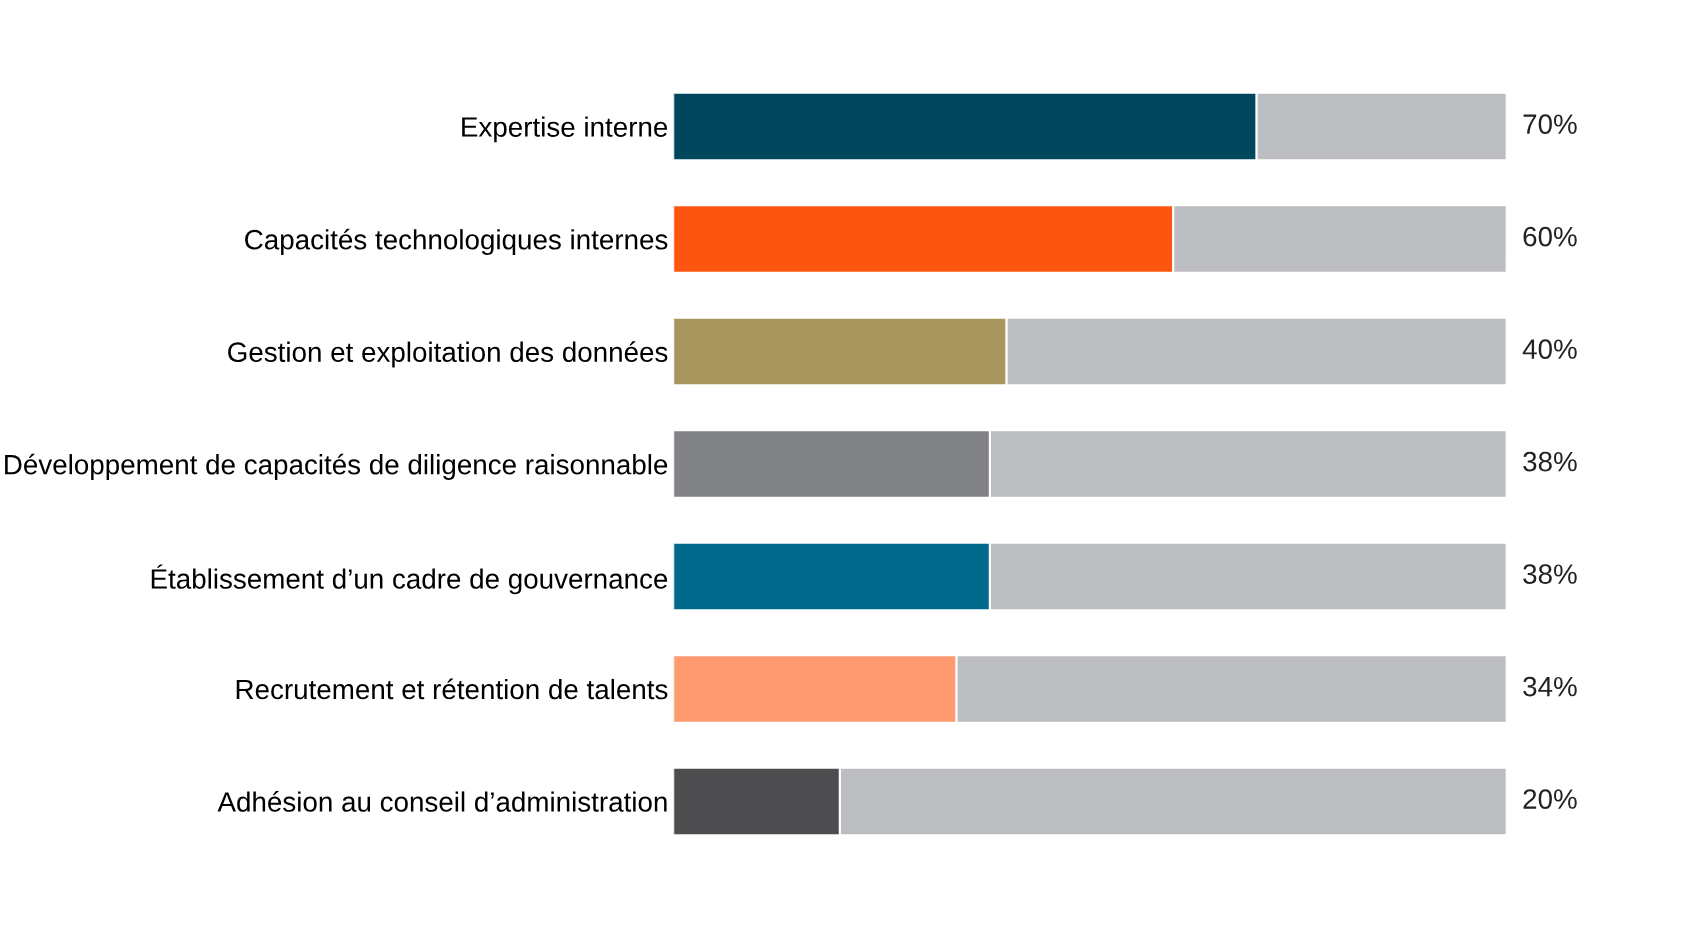 The width and height of the screenshot is (1683, 928). I want to click on y-tick-label: Expertise interne, so click(565, 129).